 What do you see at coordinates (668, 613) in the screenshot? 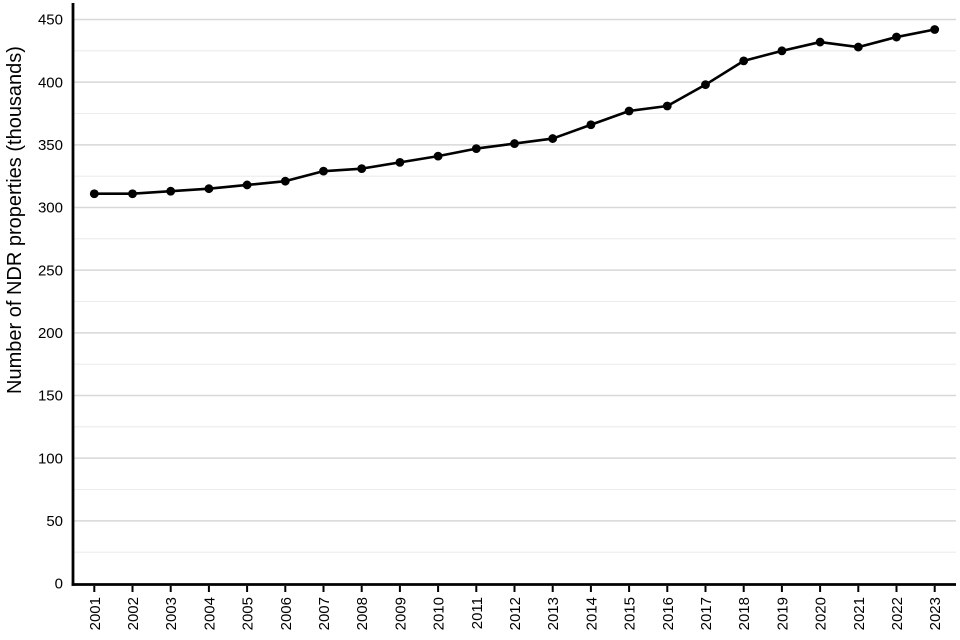
I see `x-tick-label: 2016` at bounding box center [668, 613].